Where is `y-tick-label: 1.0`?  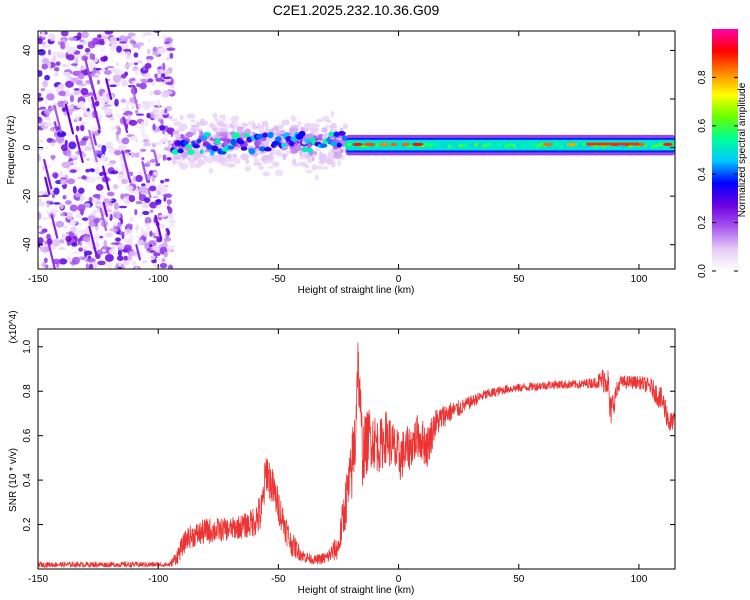 y-tick-label: 1.0 is located at coordinates (27, 346).